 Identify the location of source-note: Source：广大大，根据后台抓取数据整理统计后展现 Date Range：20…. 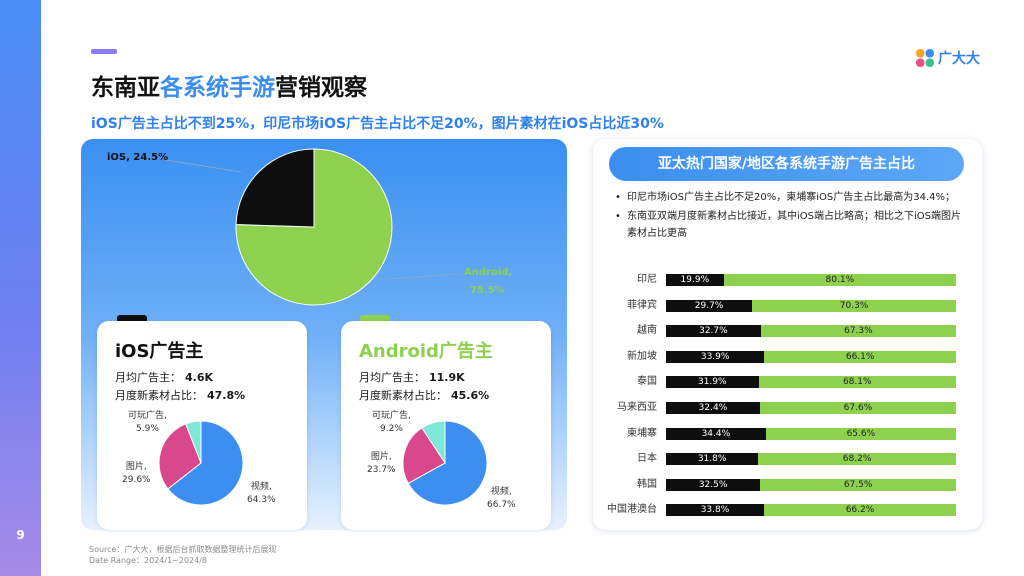
(182, 555).